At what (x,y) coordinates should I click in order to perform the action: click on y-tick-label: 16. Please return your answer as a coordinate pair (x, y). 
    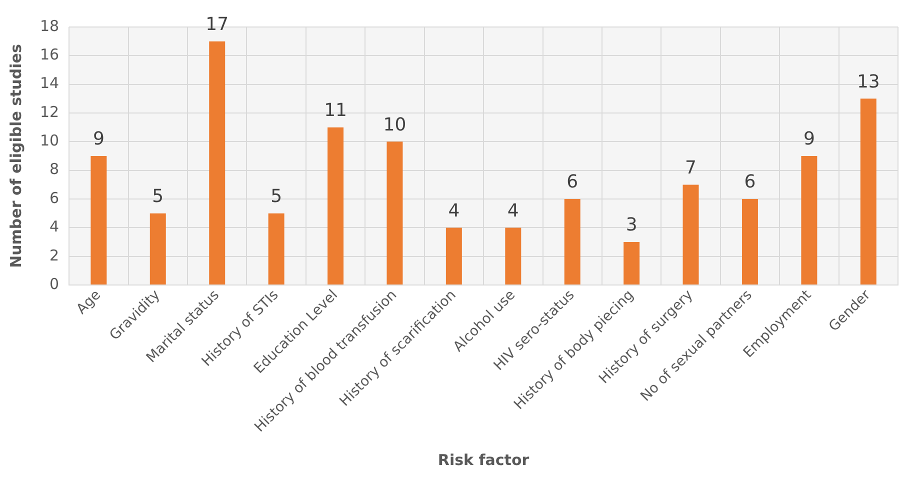
    Looking at the image, I should click on (50, 55).